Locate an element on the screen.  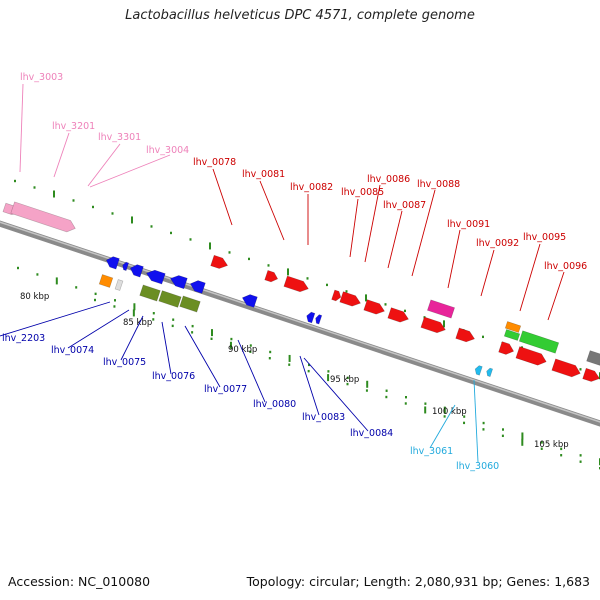
gene-label: lhv_0076 is located at coordinates (173, 376).